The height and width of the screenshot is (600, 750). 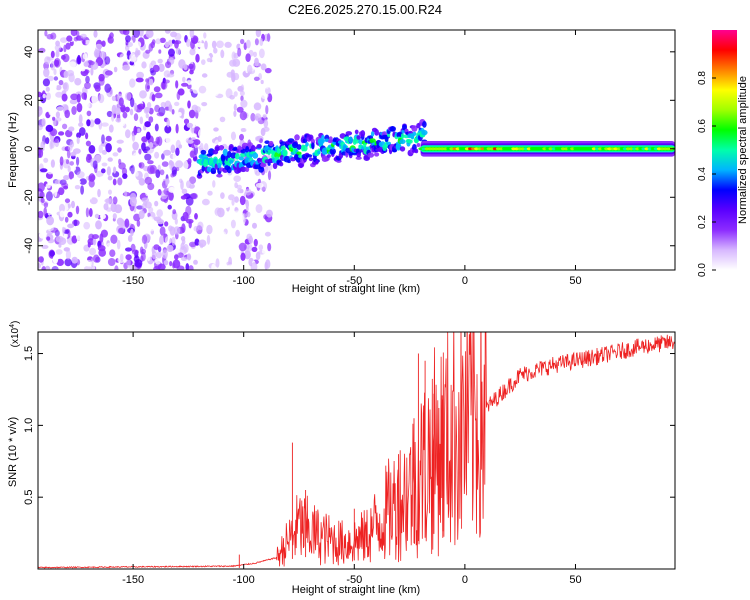 What do you see at coordinates (15, 322) in the screenshot?
I see `snr-multiplier-close: )` at bounding box center [15, 322].